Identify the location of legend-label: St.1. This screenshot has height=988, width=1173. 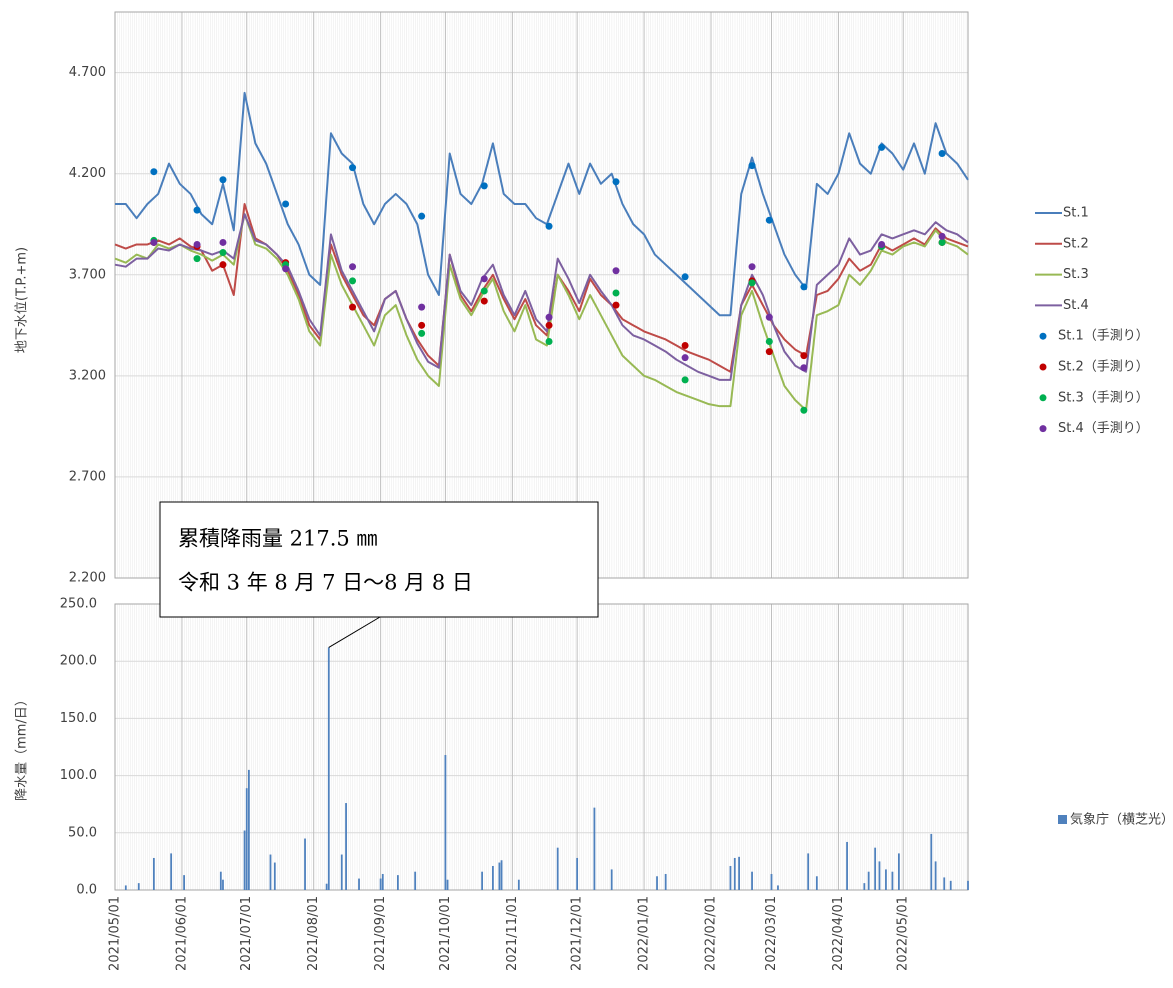
(1076, 213).